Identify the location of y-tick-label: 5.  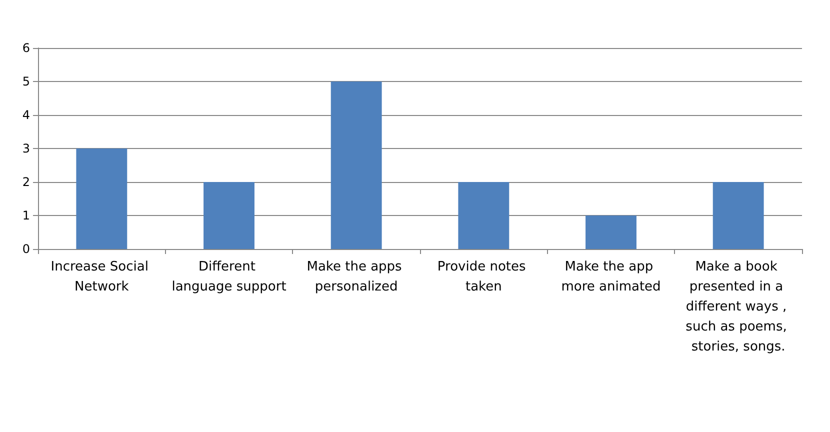
(26, 81).